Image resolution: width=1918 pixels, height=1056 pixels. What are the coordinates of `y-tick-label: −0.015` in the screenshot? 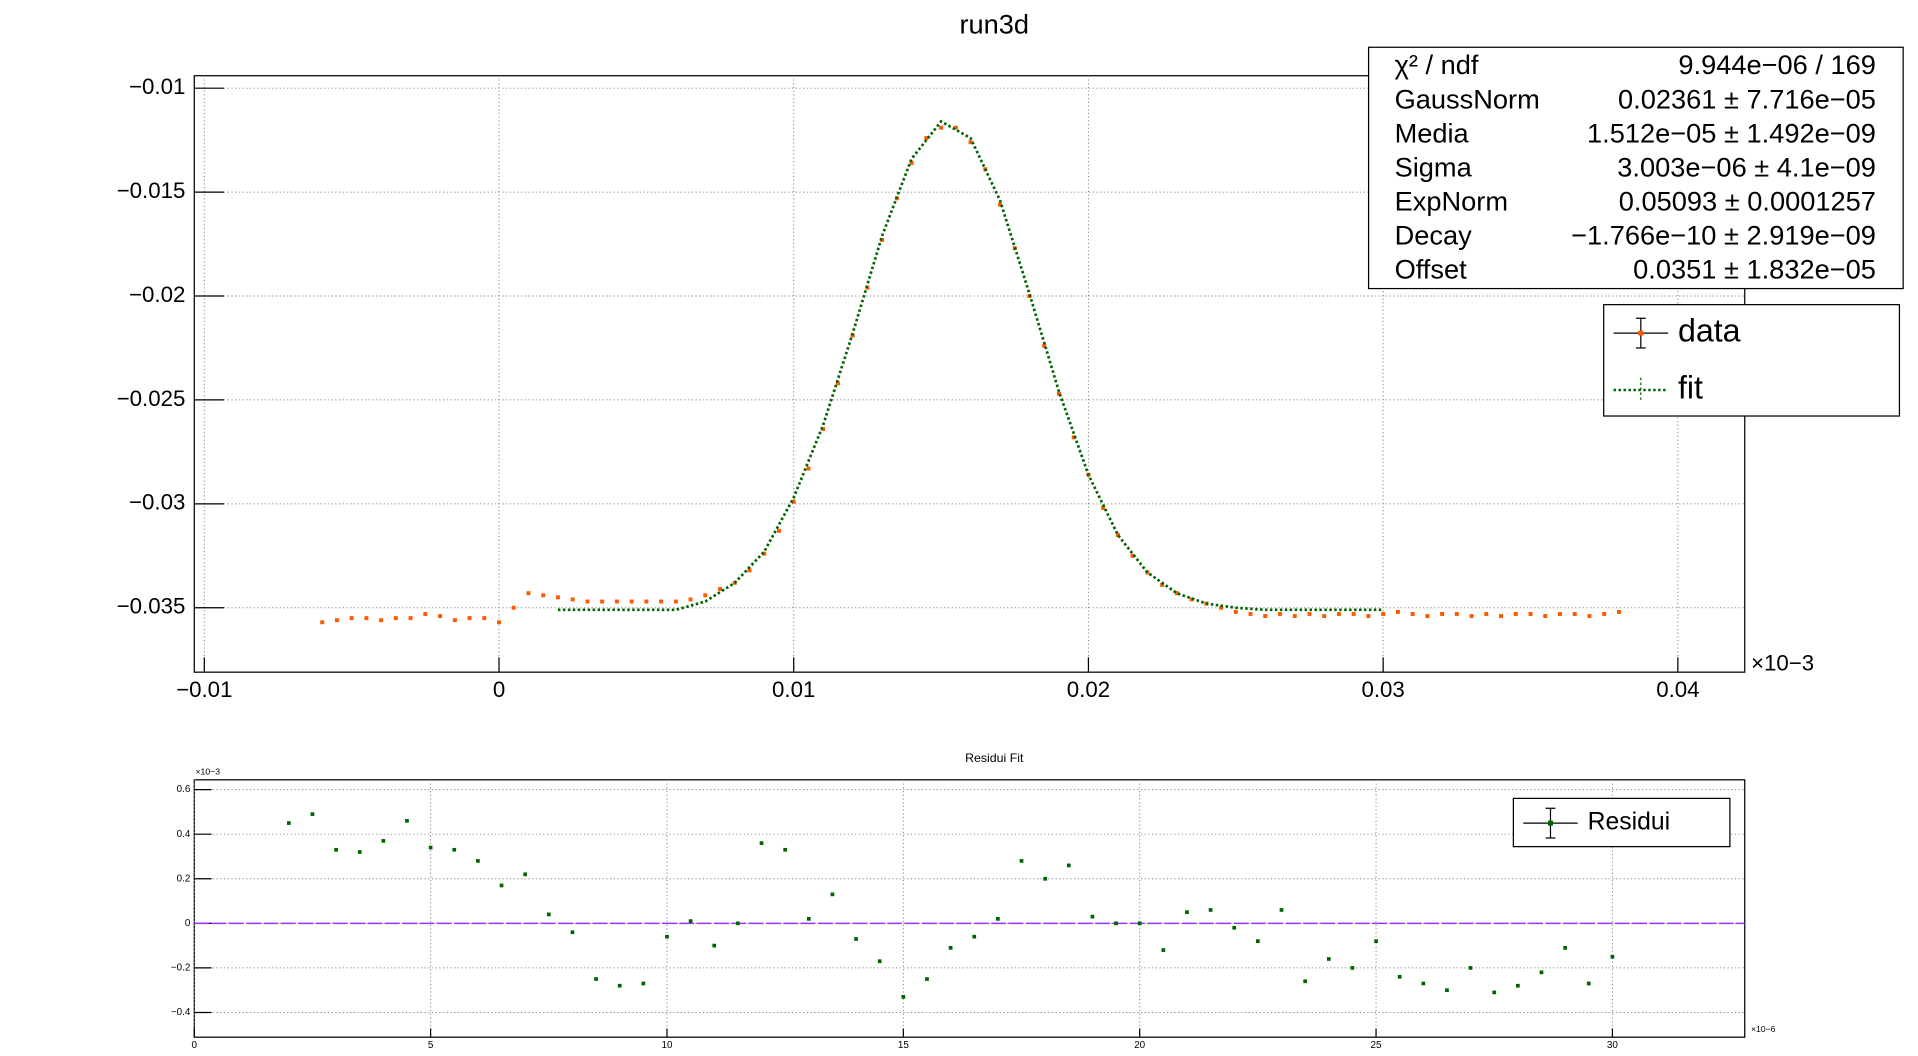 It's located at (151, 190).